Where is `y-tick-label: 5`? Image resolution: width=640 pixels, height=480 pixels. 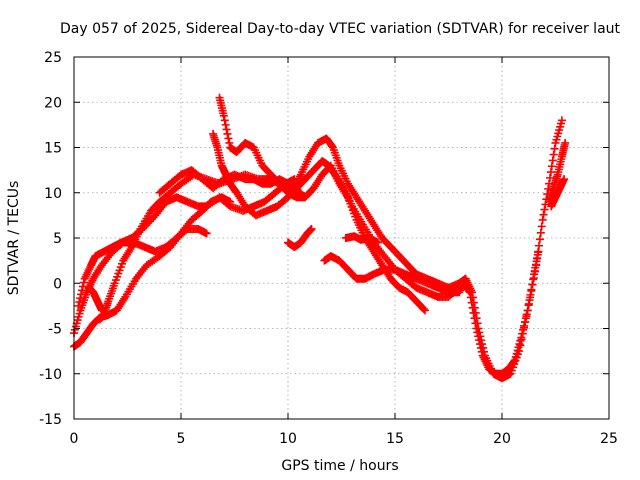
y-tick-label: 5 is located at coordinates (57, 239).